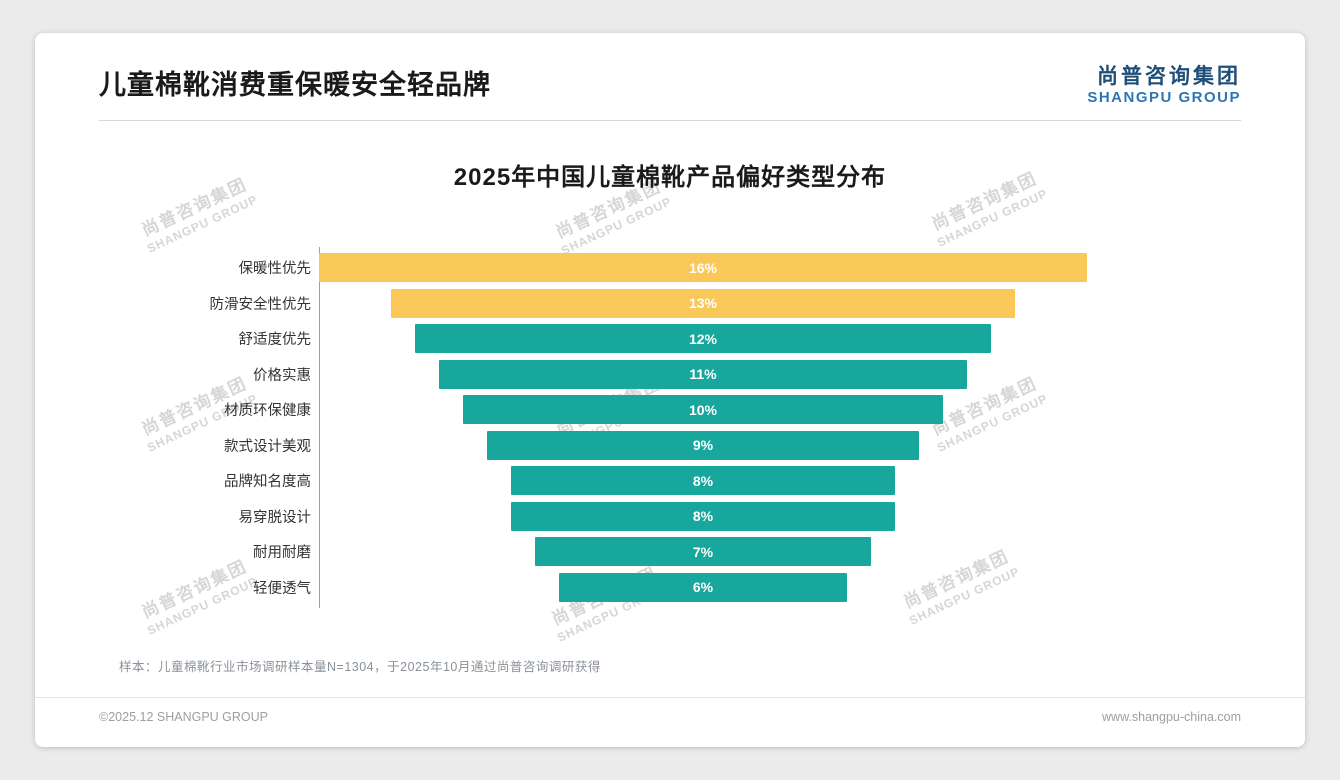 This screenshot has height=780, width=1340. I want to click on chart-row: 材质环保健康 10%, so click(670, 410).